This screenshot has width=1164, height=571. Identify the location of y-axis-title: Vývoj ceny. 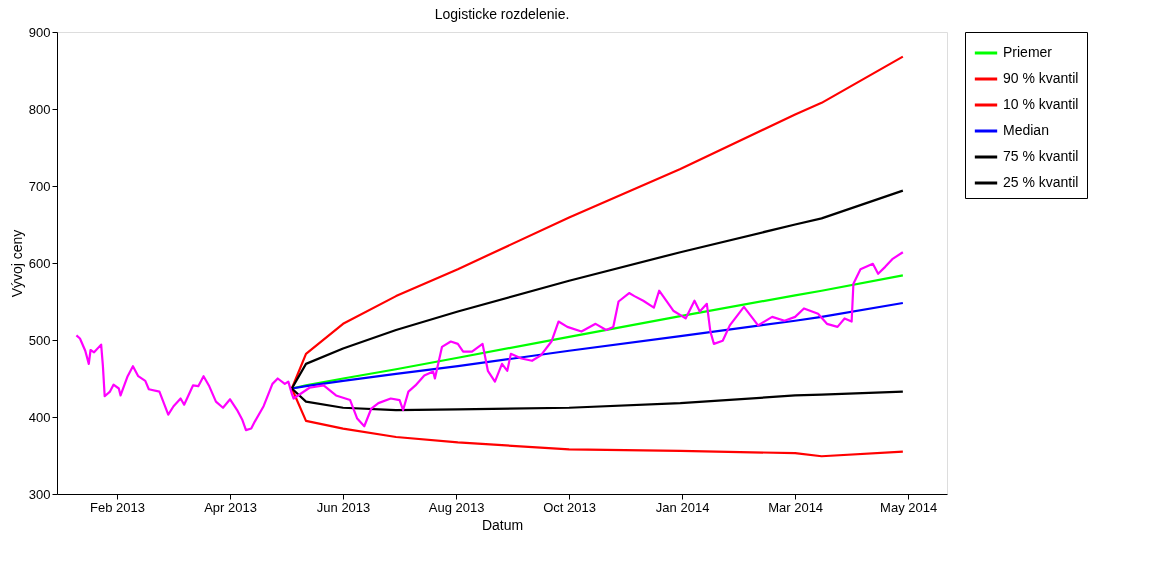
(16, 263).